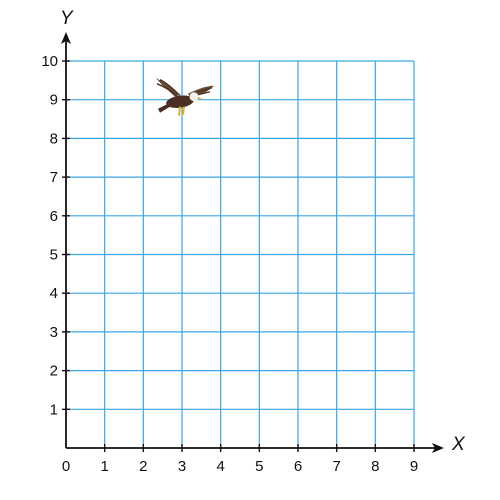 This screenshot has height=500, width=500. What do you see at coordinates (336, 466) in the screenshot?
I see `x-tick-label: 7` at bounding box center [336, 466].